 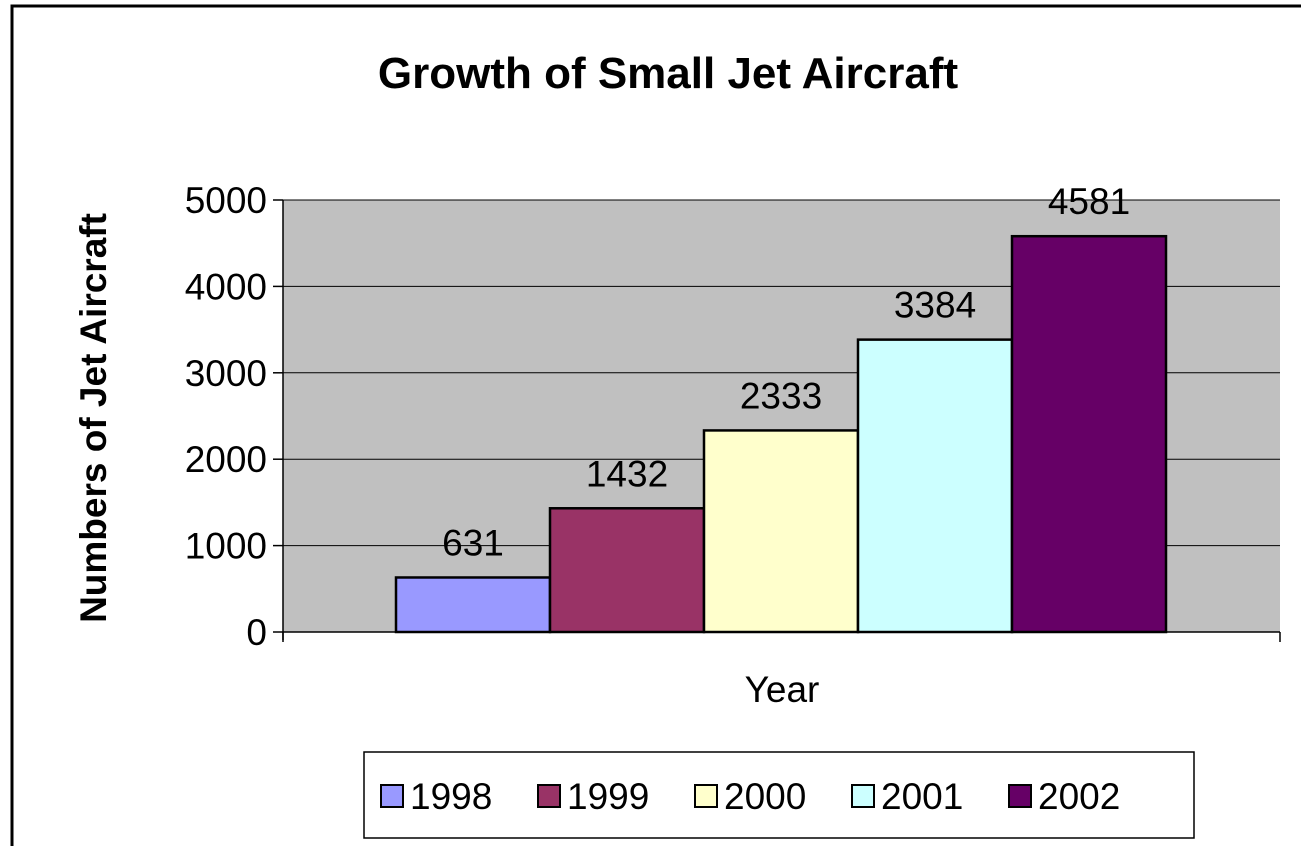 What do you see at coordinates (935, 486) in the screenshot?
I see `bar-2001` at bounding box center [935, 486].